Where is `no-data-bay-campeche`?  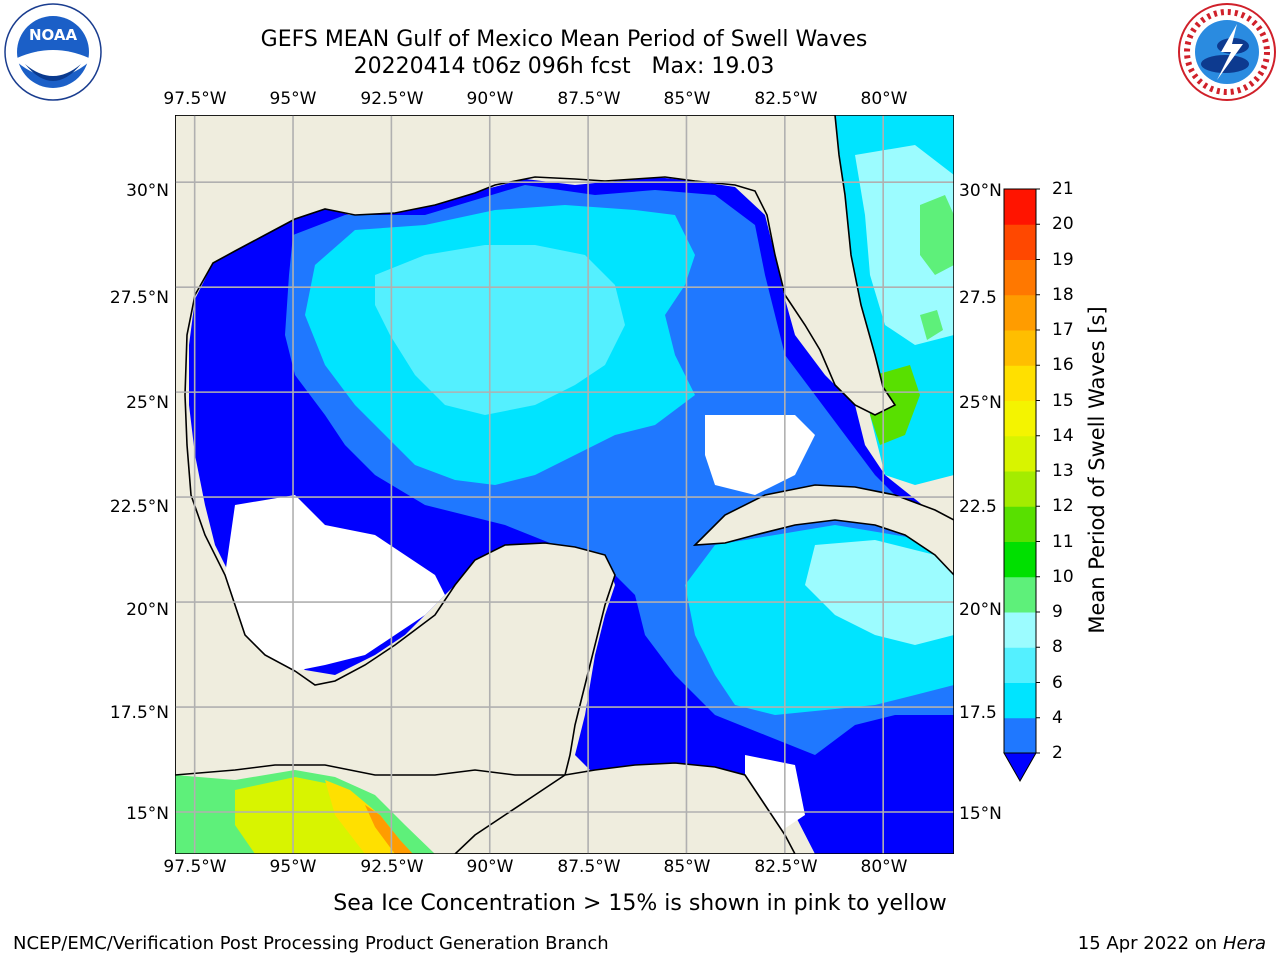
no-data-bay-campeche is located at coordinates (335, 585).